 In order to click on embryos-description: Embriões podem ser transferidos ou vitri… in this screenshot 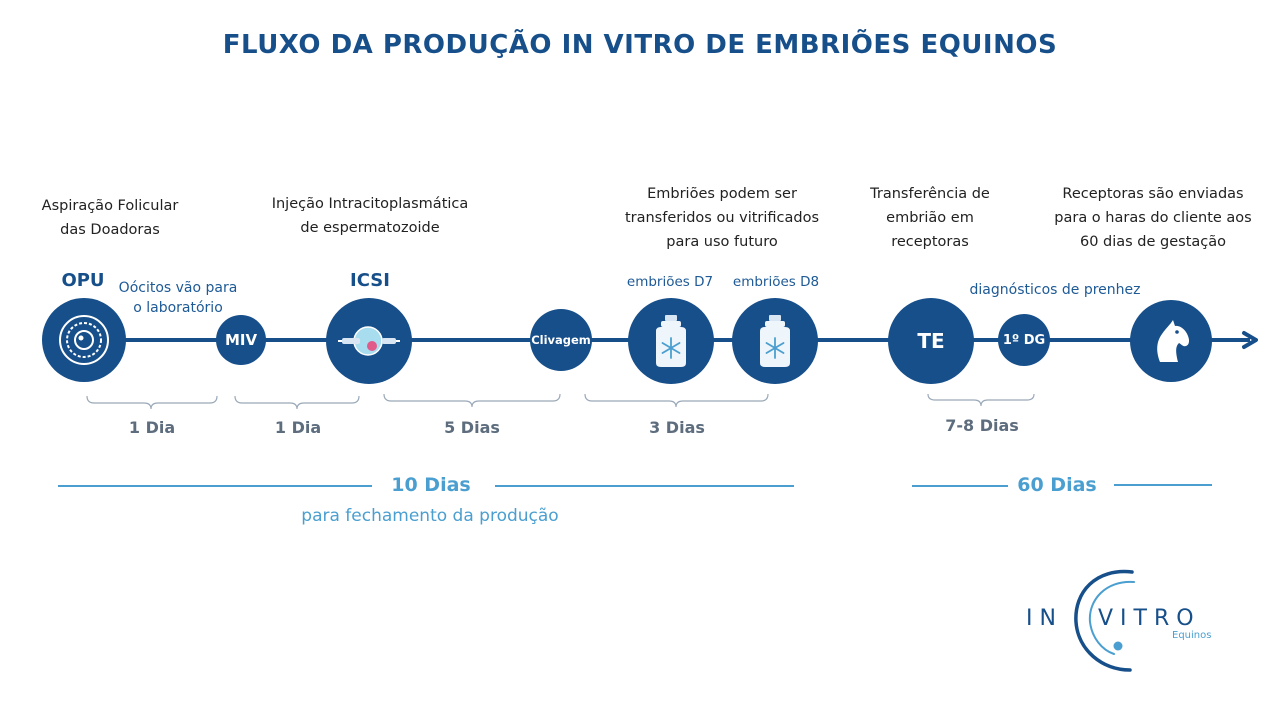, I will do `click(722, 218)`.